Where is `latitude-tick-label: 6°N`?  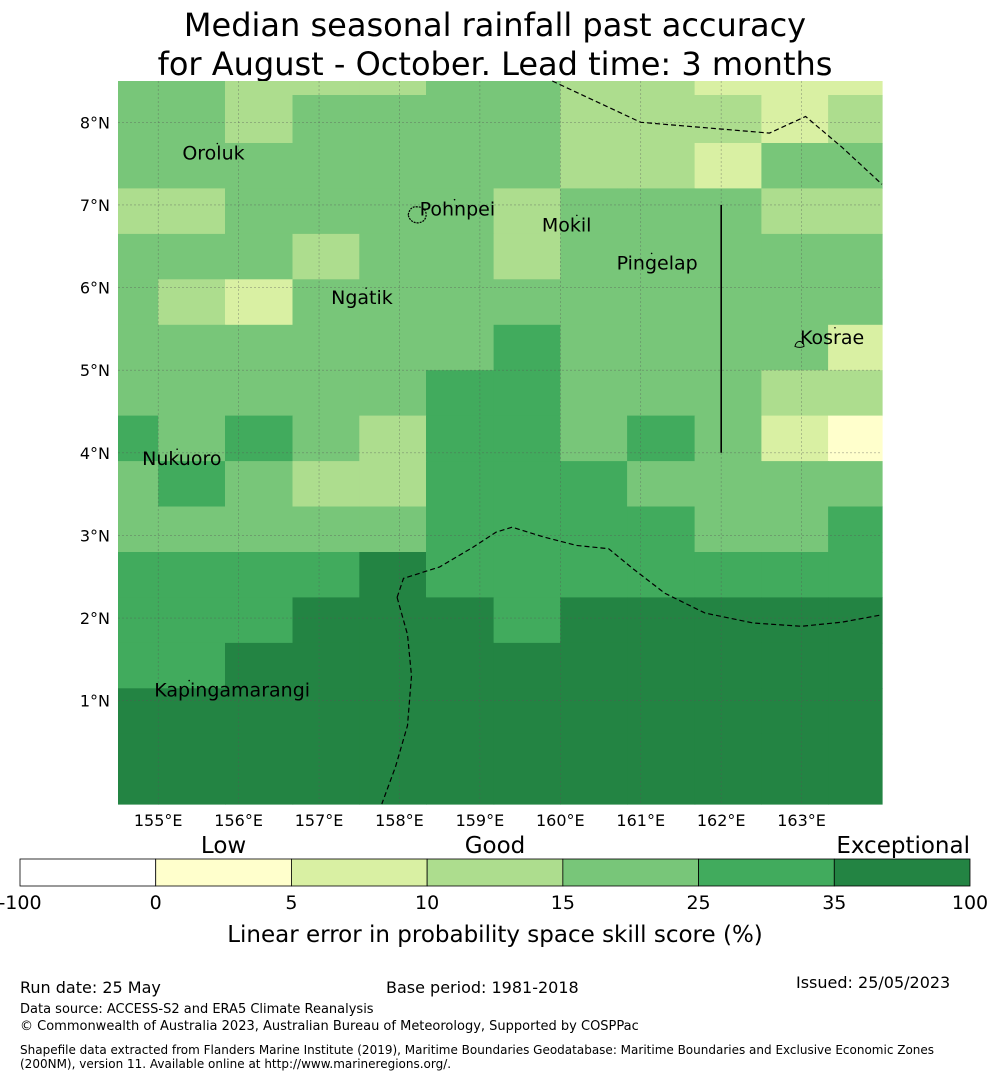
latitude-tick-label: 6°N is located at coordinates (95, 288).